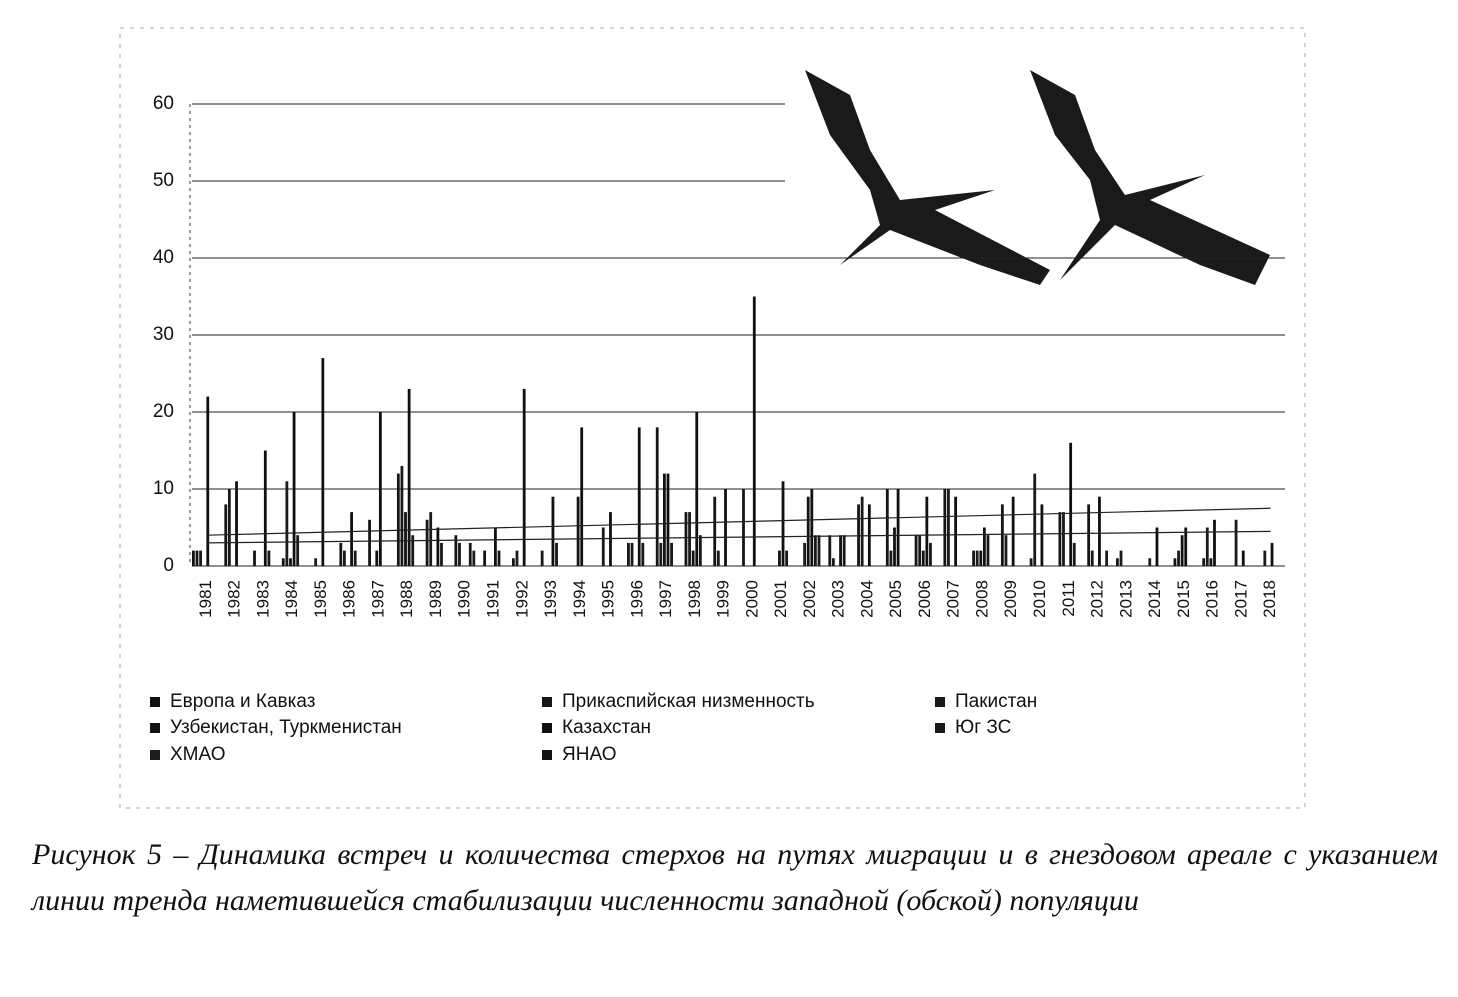 This screenshot has height=997, width=1458. Describe the element at coordinates (1125, 599) in the screenshot. I see `x-tick-label: 2013` at that location.